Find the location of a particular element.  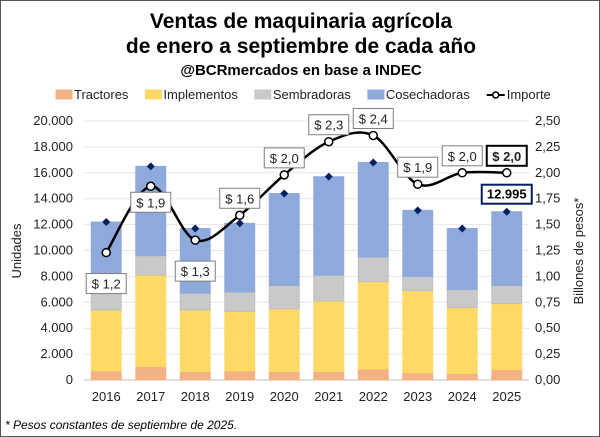

legend-line-marker is located at coordinates (495, 95).